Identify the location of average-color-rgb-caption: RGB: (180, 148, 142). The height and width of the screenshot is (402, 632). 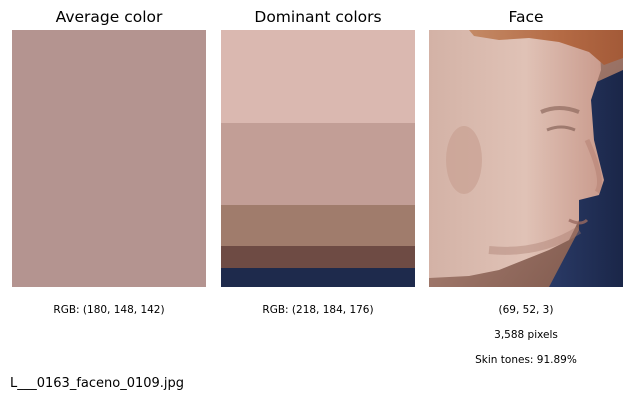
(109, 310).